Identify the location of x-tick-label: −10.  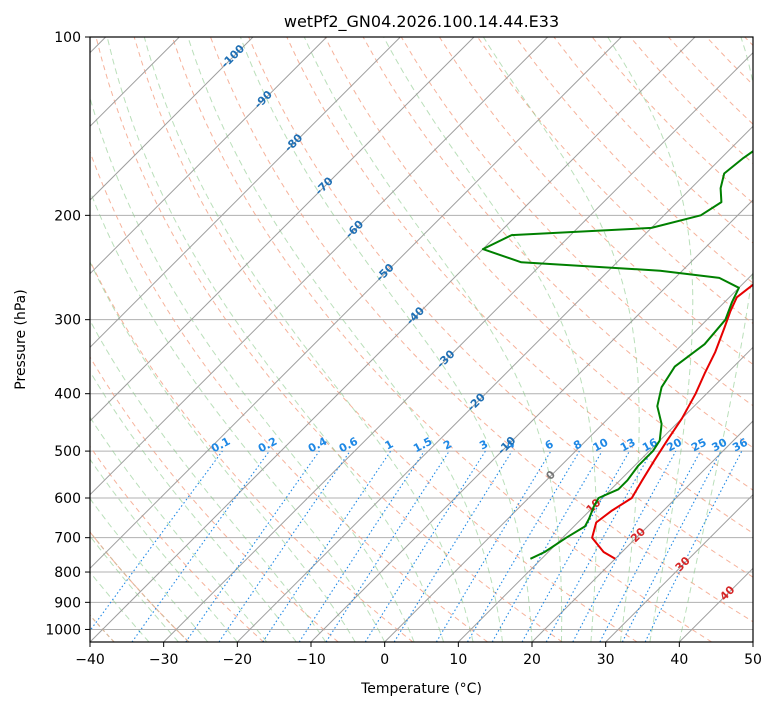
(311, 660).